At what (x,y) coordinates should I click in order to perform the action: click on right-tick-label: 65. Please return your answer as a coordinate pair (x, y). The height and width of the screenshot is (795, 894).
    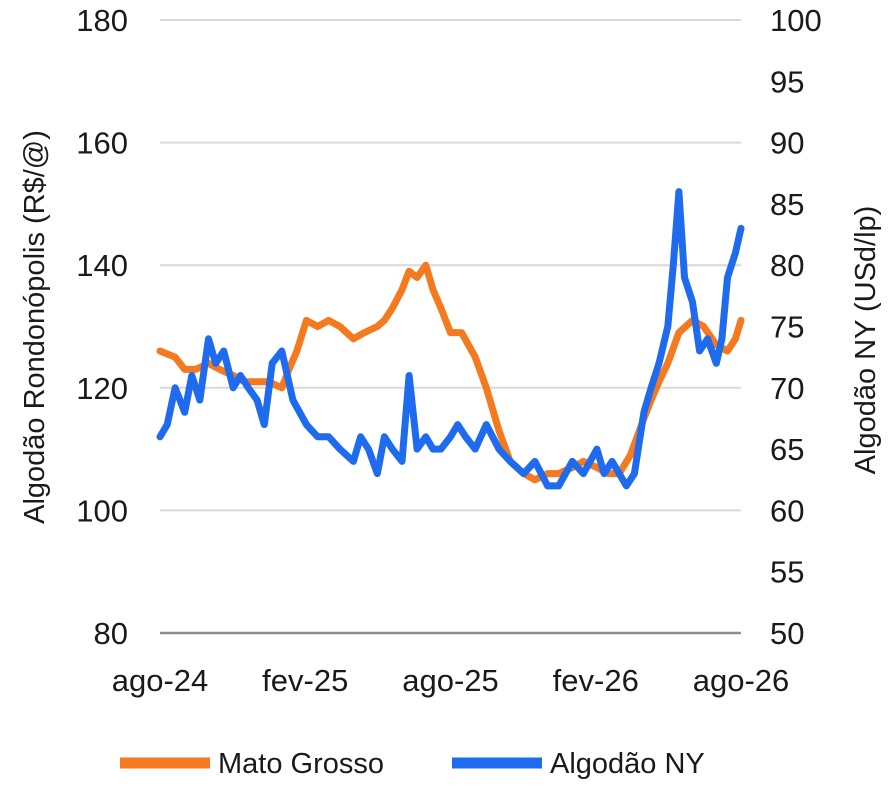
    Looking at the image, I should click on (787, 449).